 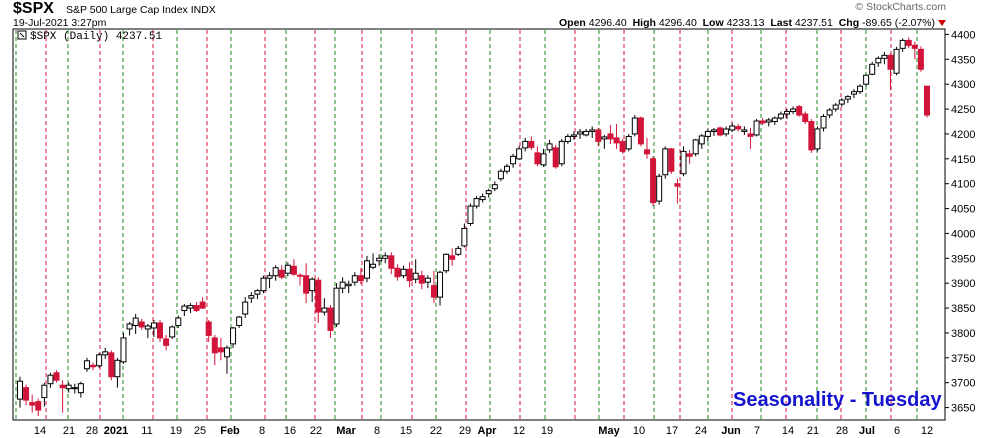 I want to click on x-tick-label: 17, so click(x=672, y=431).